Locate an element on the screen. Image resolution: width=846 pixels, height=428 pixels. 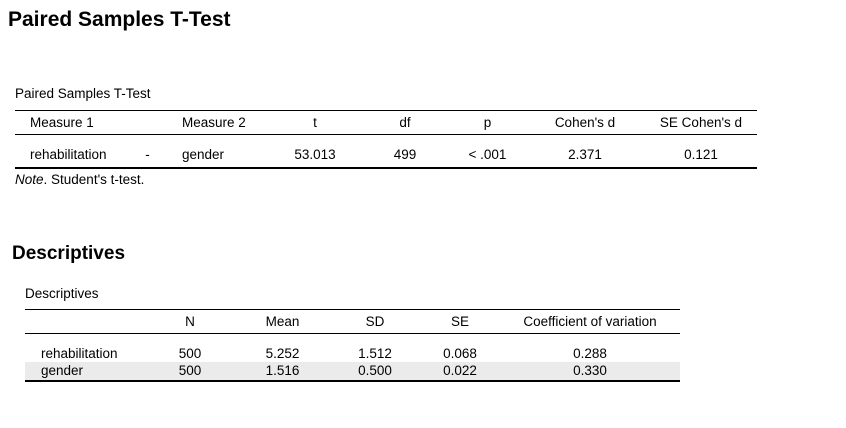
cell-t: 53.013 is located at coordinates (315, 154).